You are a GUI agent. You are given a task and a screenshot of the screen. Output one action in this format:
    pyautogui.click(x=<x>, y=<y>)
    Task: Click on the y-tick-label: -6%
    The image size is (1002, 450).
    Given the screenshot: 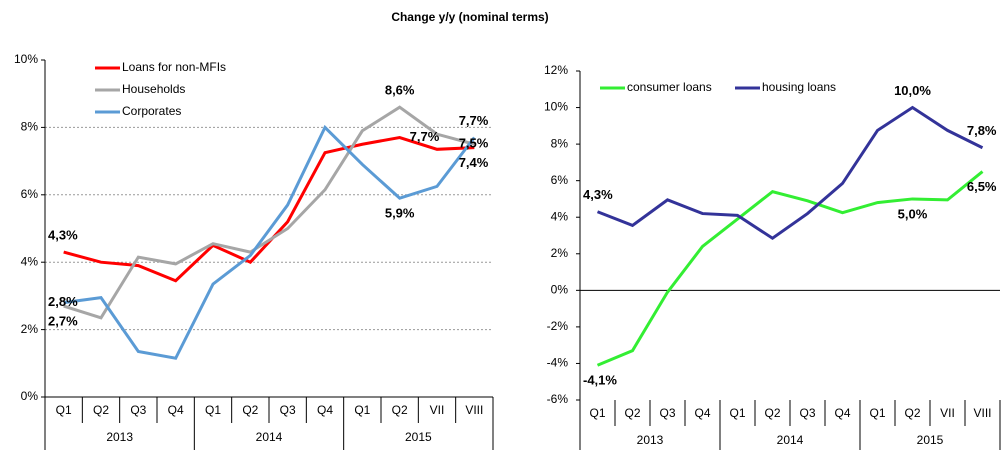 What is the action you would take?
    pyautogui.click(x=558, y=399)
    